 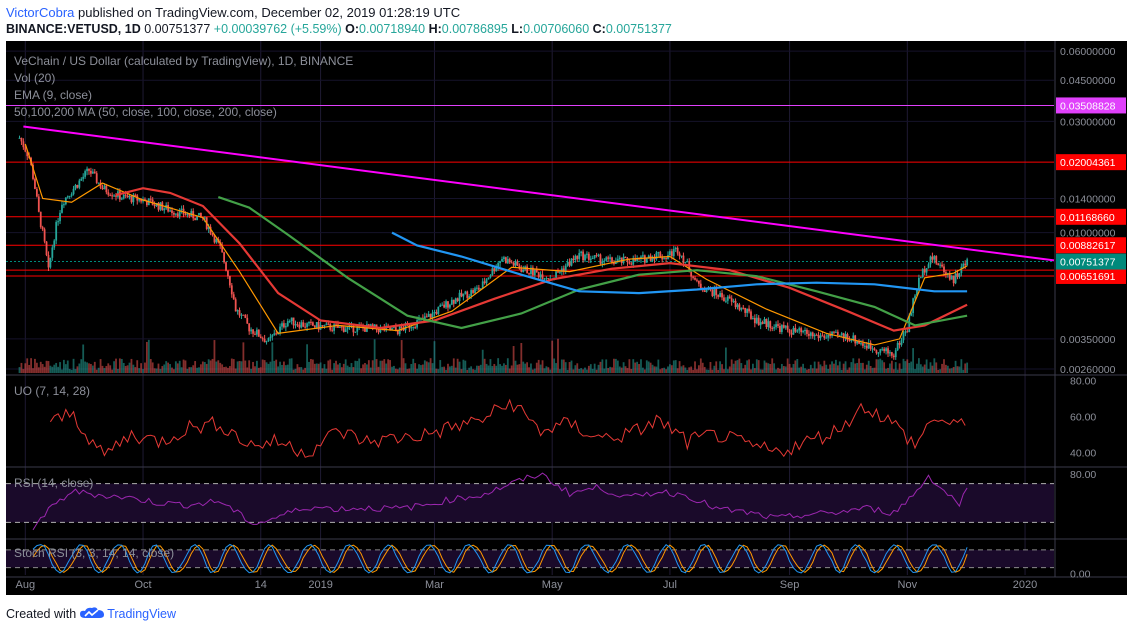 I want to click on time-tick-label: Oct, so click(x=142, y=585).